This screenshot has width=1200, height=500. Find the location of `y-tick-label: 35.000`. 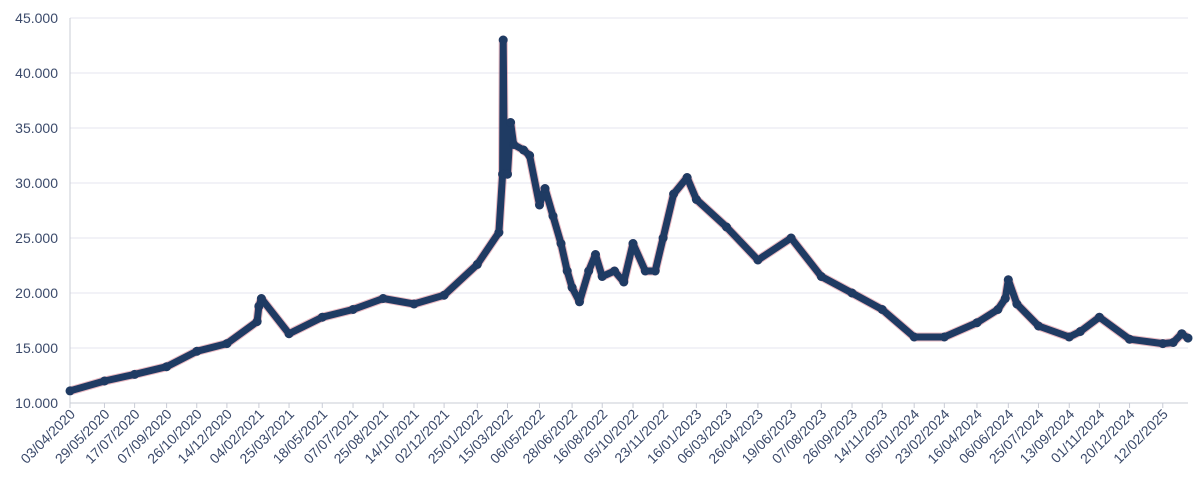

y-tick-label: 35.000 is located at coordinates (36, 128).